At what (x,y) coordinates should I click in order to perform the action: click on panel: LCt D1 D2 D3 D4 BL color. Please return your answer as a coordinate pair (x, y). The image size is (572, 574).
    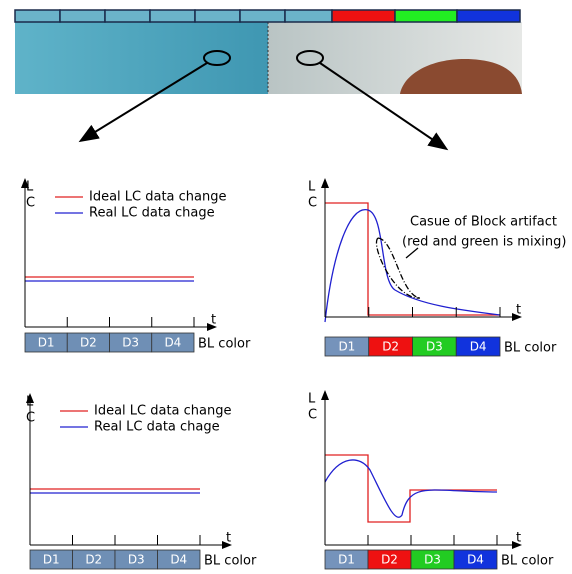
    Looking at the image, I should click on (431, 480).